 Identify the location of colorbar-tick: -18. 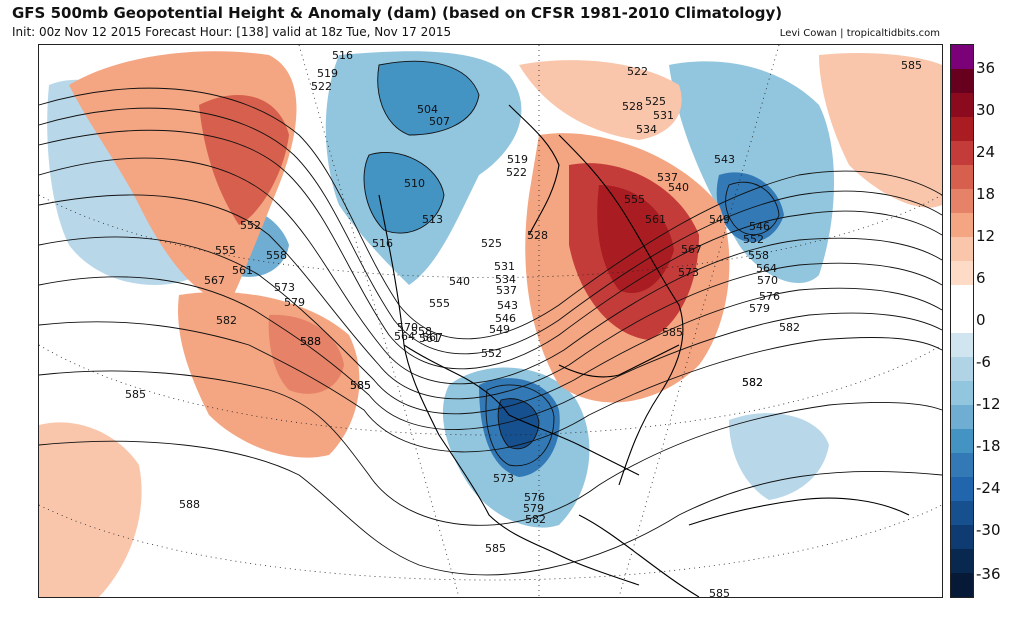
(988, 446).